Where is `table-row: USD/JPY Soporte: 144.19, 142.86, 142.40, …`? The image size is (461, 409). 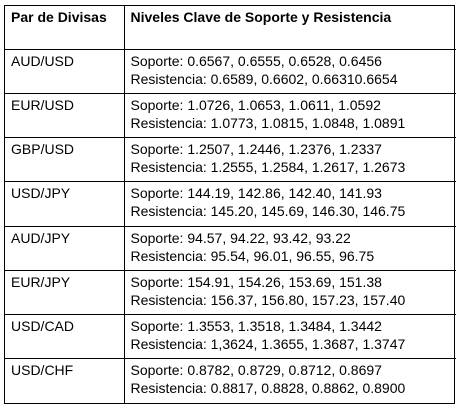
table-row: USD/JPY Soporte: 144.19, 142.86, 142.40, … is located at coordinates (230, 204).